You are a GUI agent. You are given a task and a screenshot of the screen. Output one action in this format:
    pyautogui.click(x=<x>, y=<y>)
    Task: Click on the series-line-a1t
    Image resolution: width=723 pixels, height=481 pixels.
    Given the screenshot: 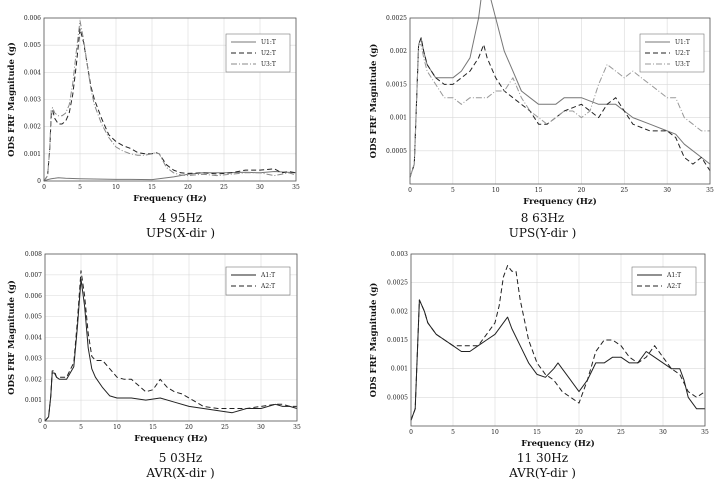 What is the action you would take?
    pyautogui.click(x=171, y=350)
    